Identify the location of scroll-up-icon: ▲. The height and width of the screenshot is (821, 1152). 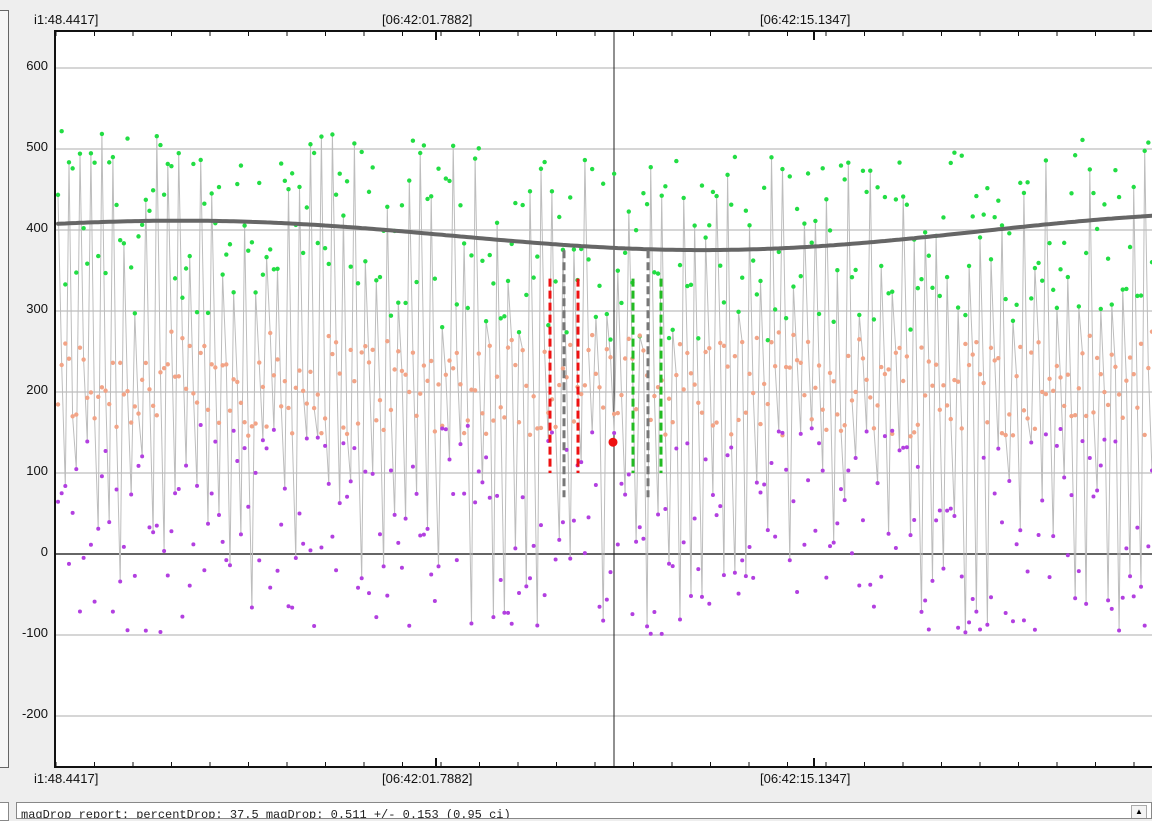
(1139, 811).